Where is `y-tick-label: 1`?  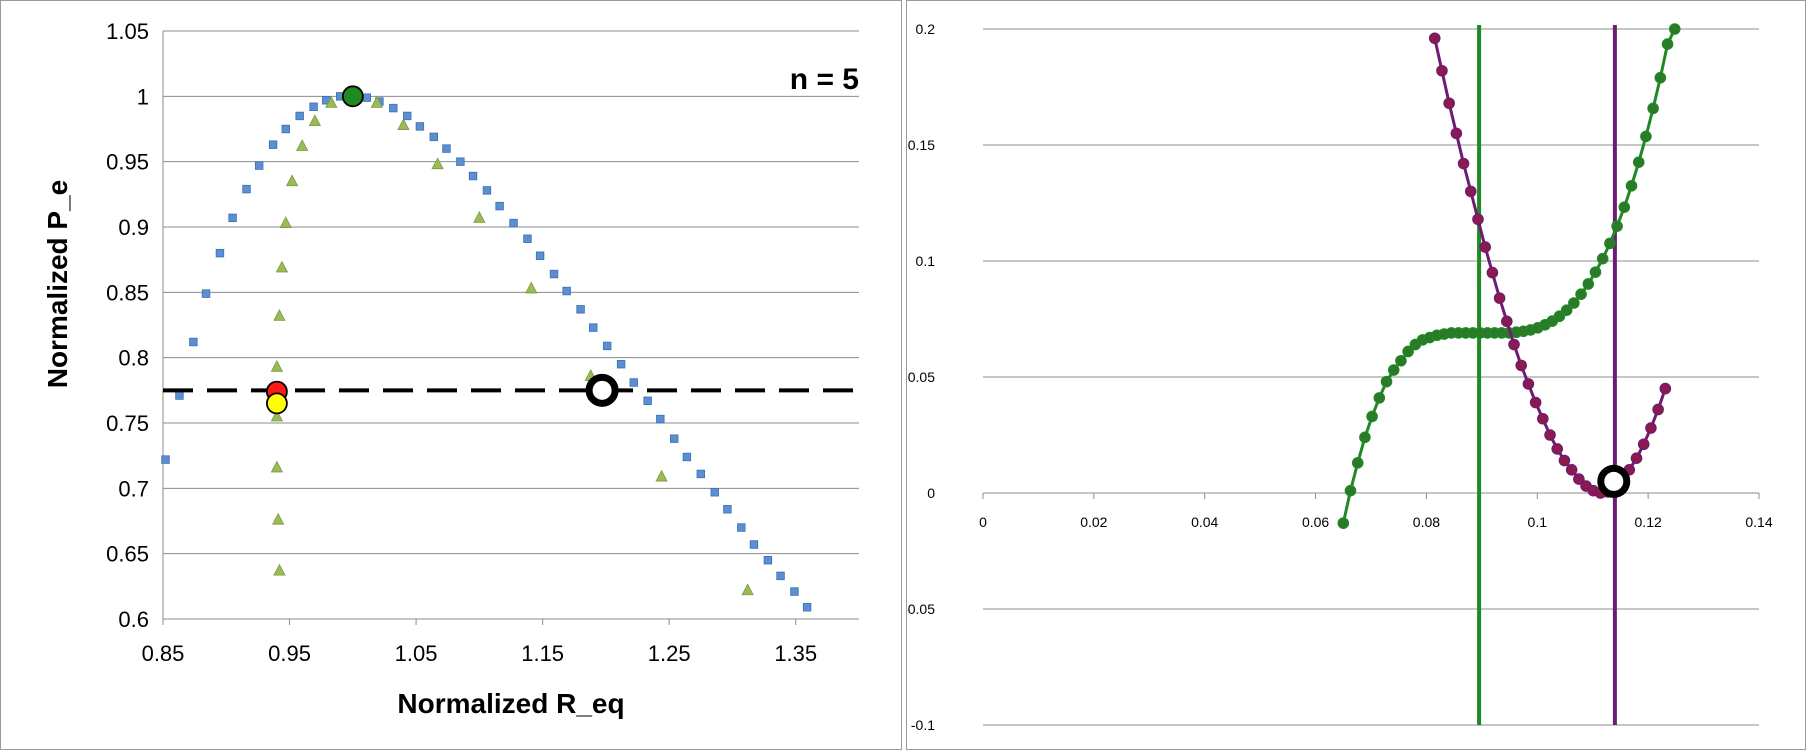
y-tick-label: 1 is located at coordinates (143, 96).